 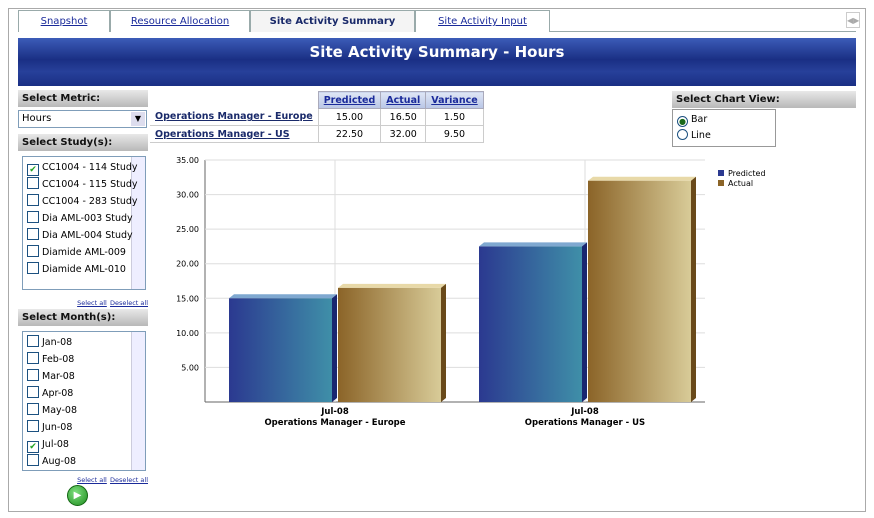 What do you see at coordinates (454, 117) in the screenshot?
I see `cell: 1.50` at bounding box center [454, 117].